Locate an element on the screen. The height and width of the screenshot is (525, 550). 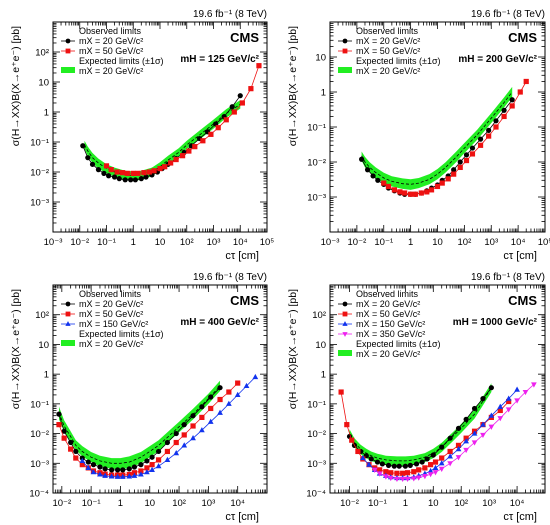
legend-entry: mX = 20 GeV/c² is located at coordinates (388, 71).